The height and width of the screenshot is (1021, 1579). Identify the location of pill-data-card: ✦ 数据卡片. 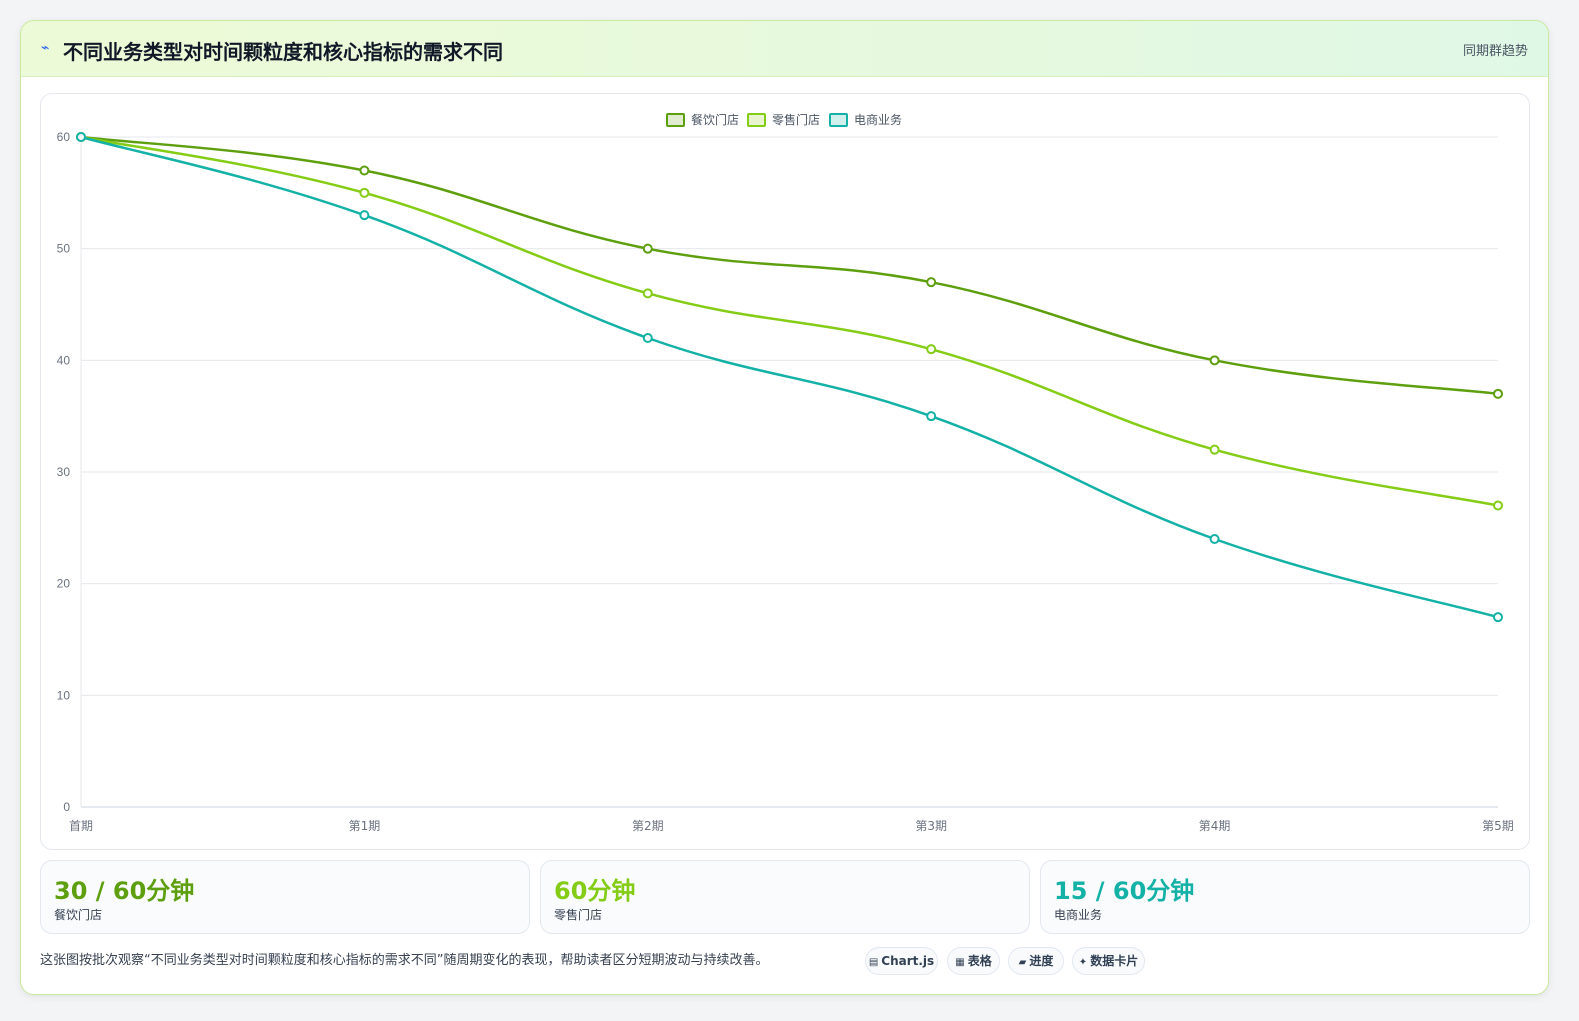
(1108, 961).